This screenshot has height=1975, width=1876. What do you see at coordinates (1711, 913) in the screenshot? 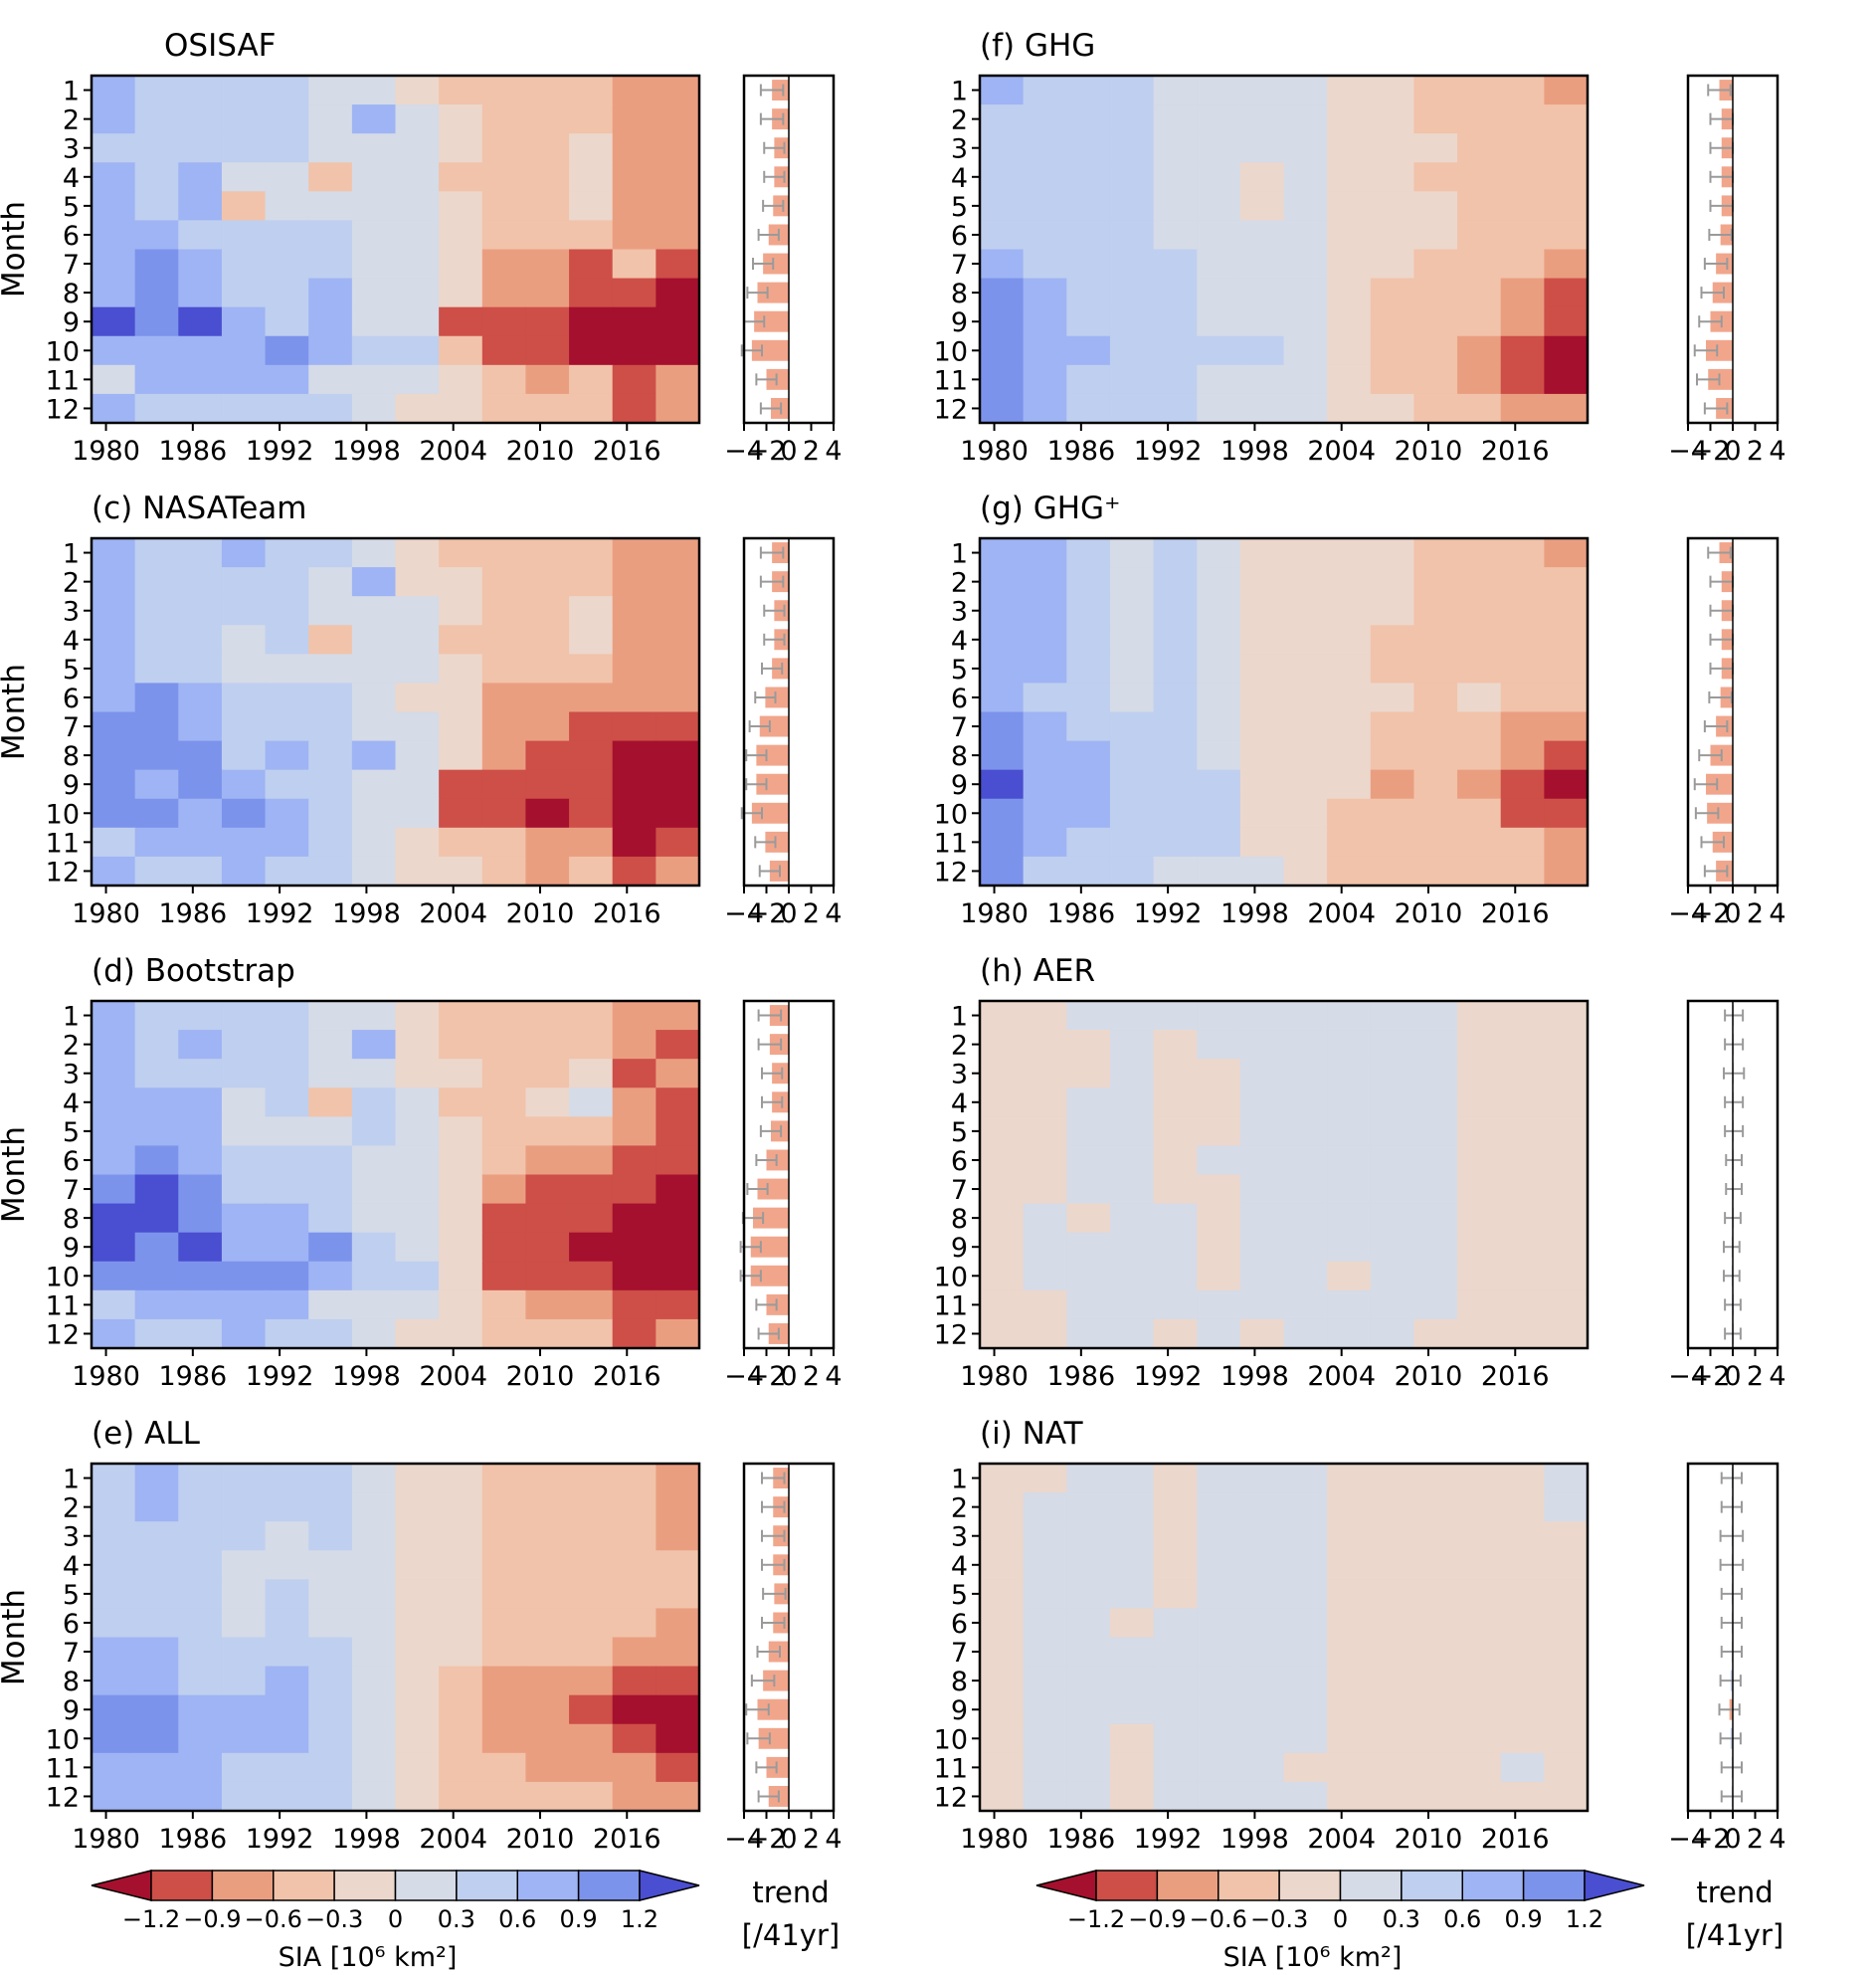
I see `trend-tick-label: −2` at bounding box center [1711, 913].